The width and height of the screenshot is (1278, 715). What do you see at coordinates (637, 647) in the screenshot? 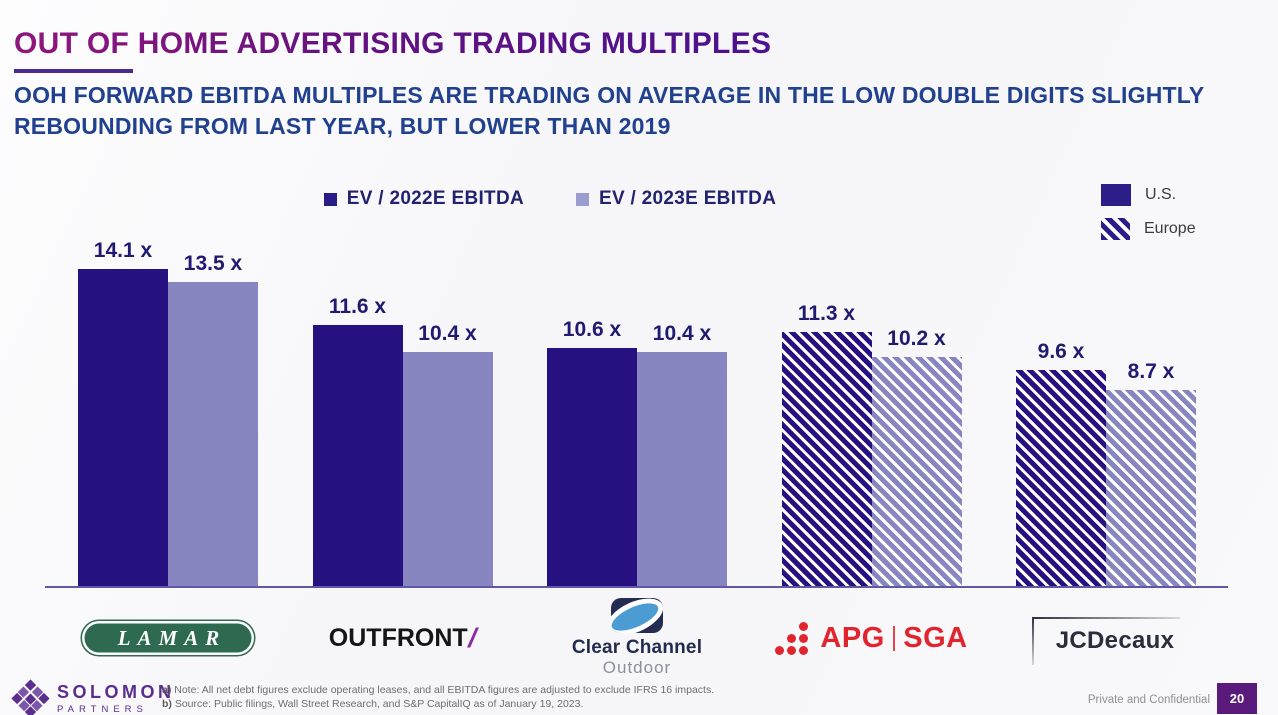
I see `clear-channel-logo-text: Clear Channel` at bounding box center [637, 647].